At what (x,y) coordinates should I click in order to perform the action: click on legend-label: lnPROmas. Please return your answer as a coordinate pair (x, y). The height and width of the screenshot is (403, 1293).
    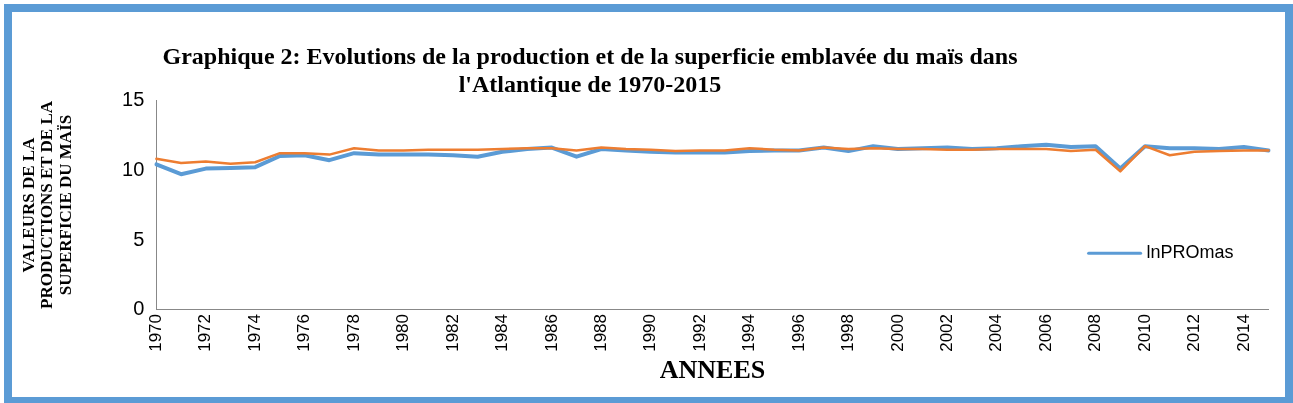
    Looking at the image, I should click on (1190, 252).